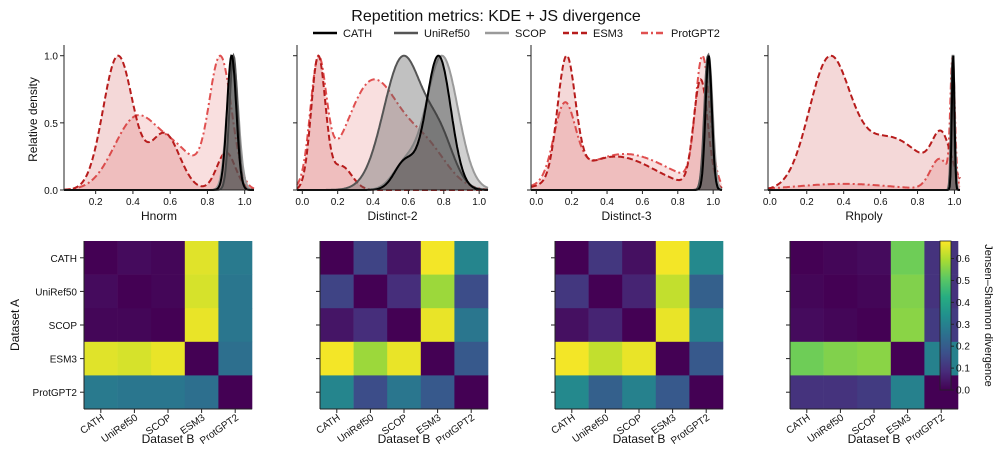 This screenshot has width=996, height=454. I want to click on kde-fill-cath, so click(392, 123).